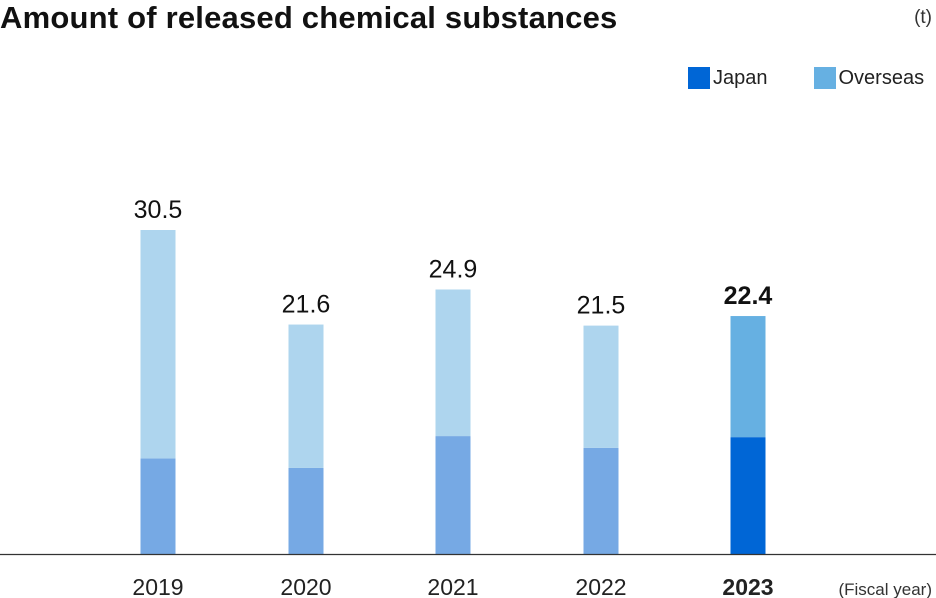 The image size is (936, 598). What do you see at coordinates (306, 396) in the screenshot?
I see `bar-overseas-2020` at bounding box center [306, 396].